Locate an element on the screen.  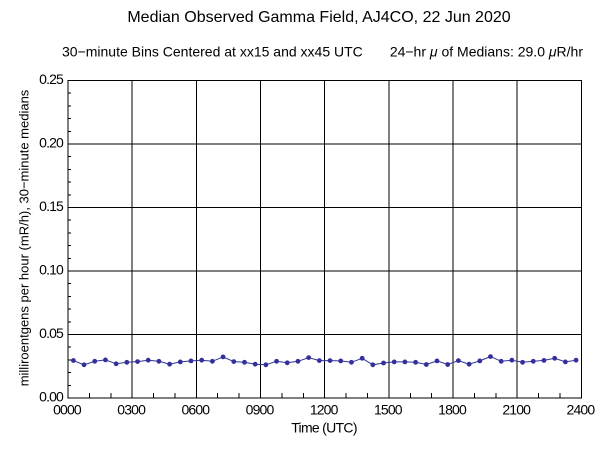
svg-text: 1200 is located at coordinates (324, 410).